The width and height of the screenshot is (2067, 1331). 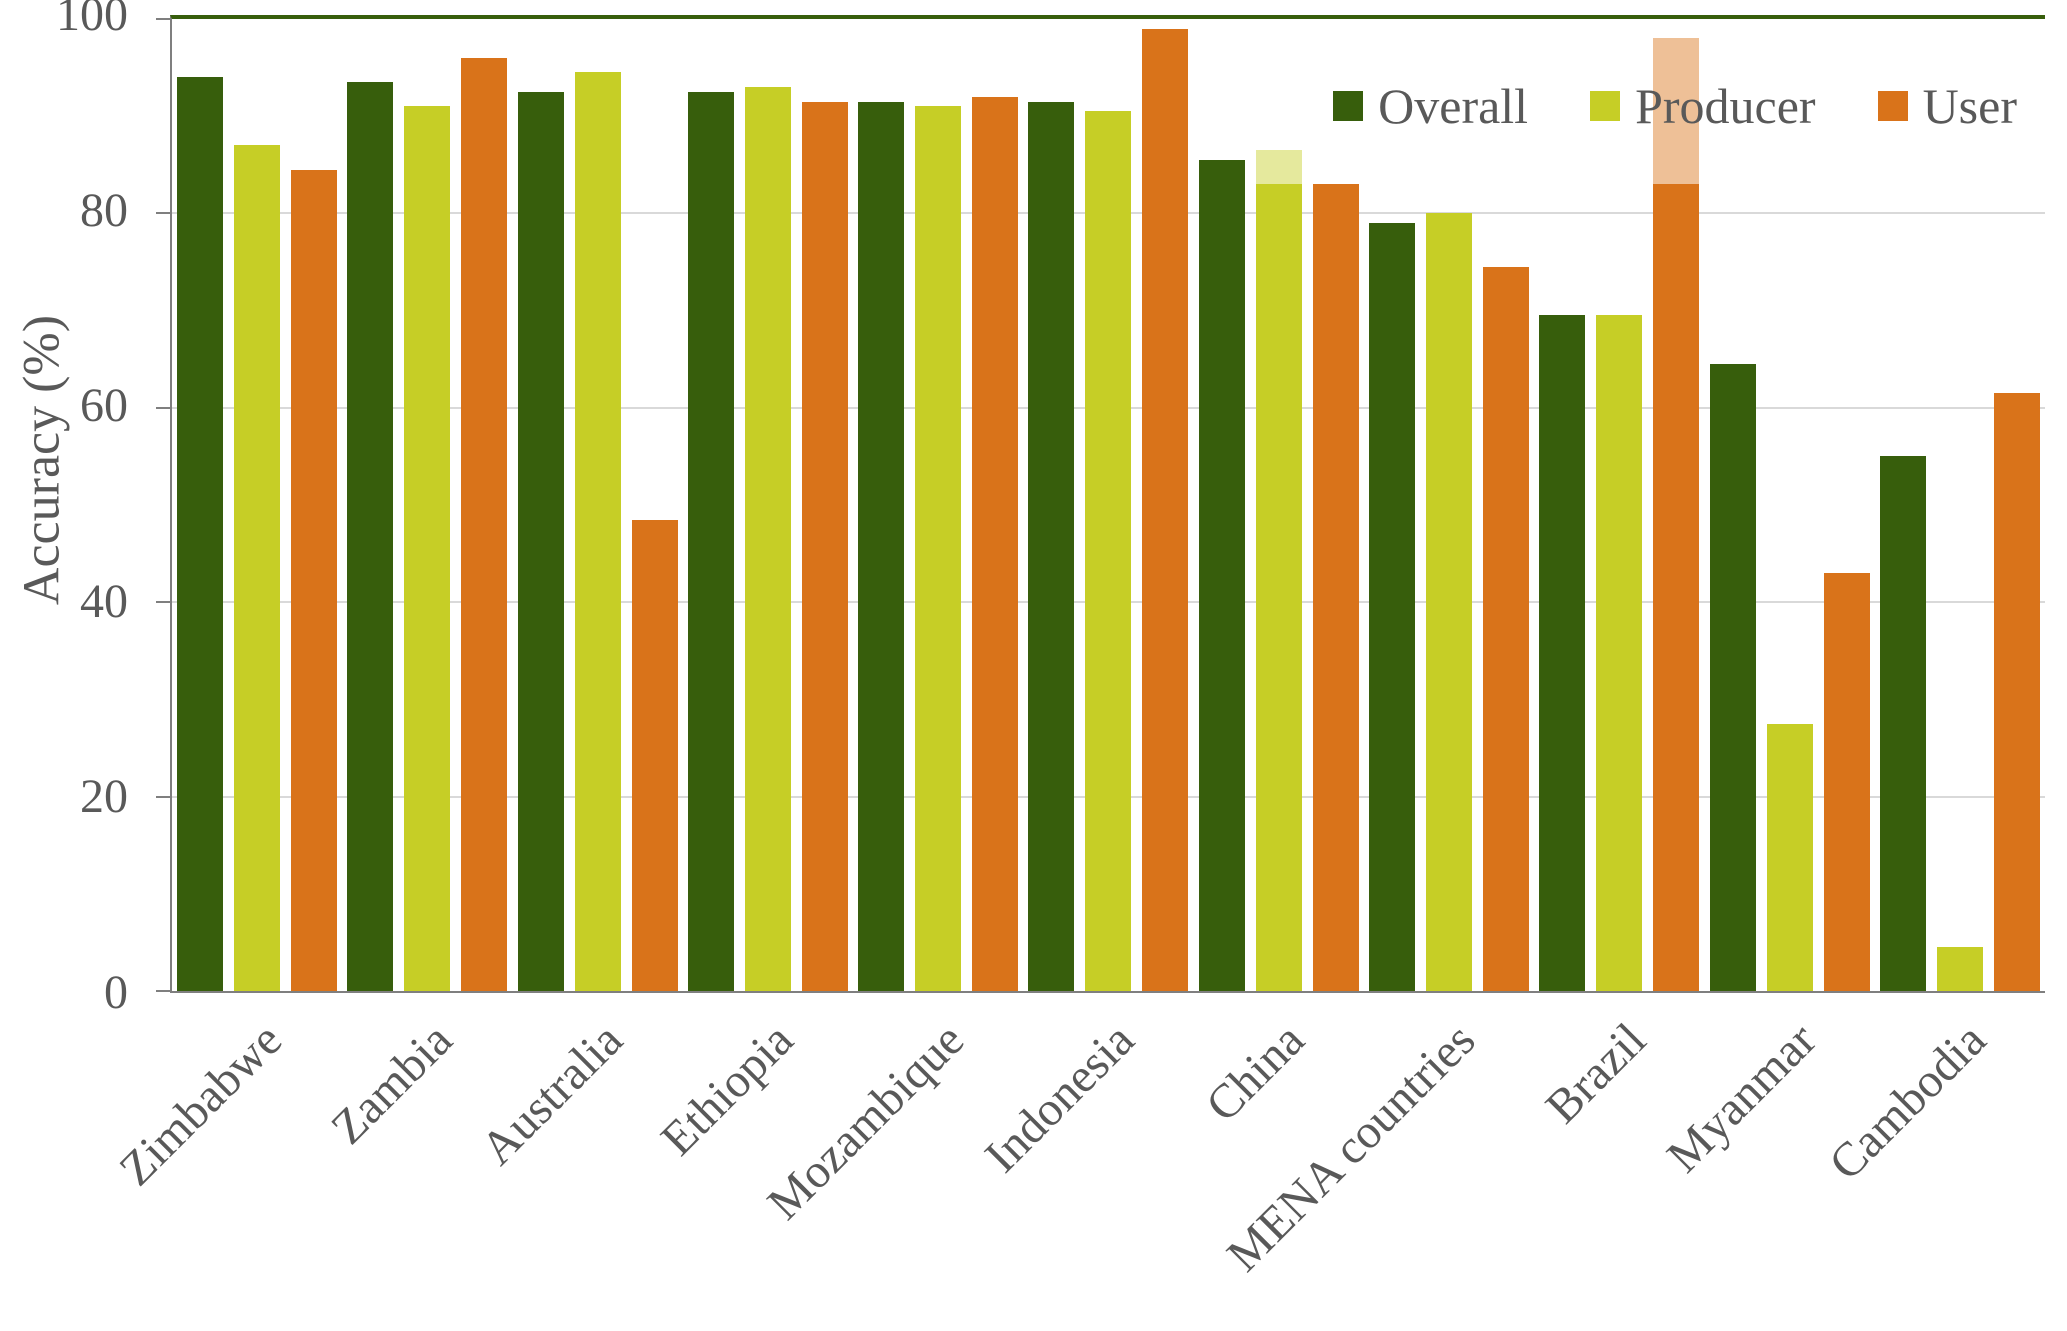 I want to click on bar-overall-mozambique, so click(x=881, y=546).